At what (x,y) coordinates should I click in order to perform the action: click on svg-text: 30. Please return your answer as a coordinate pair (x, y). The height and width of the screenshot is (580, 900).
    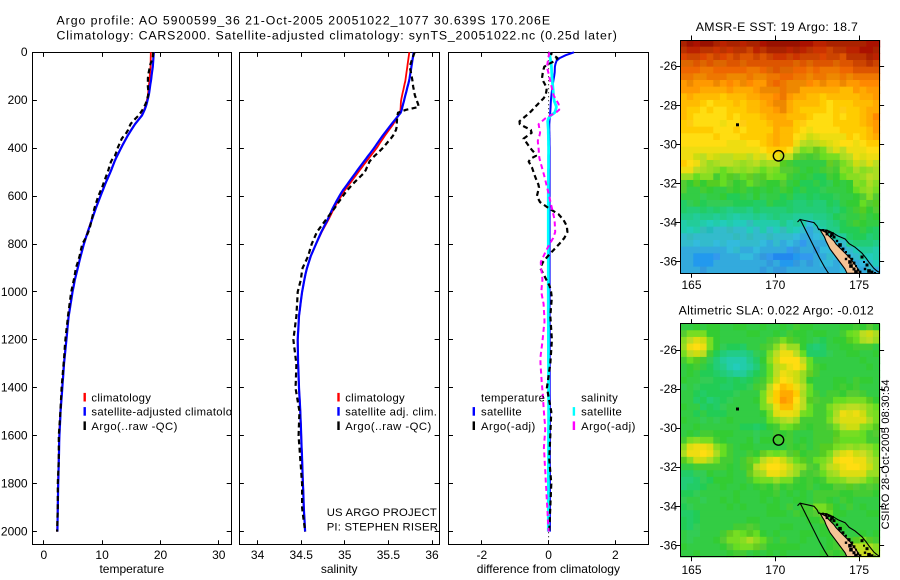
    Looking at the image, I should click on (219, 555).